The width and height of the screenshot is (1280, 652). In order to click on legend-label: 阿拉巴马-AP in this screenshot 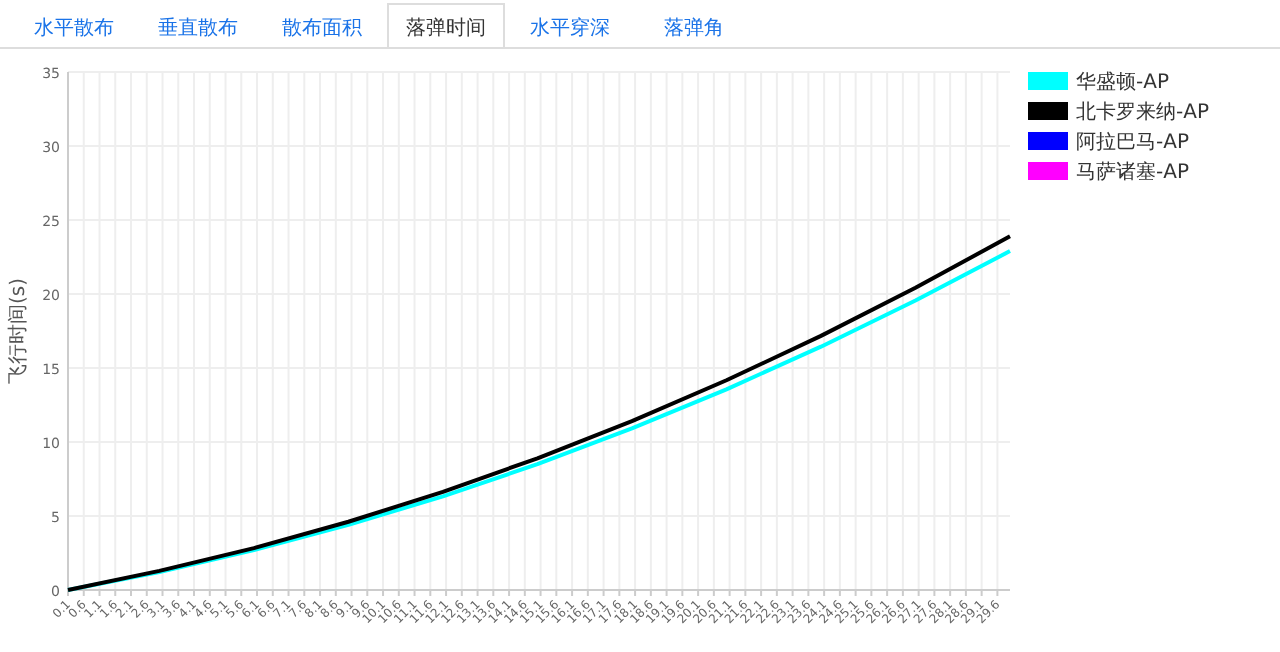, I will do `click(1132, 142)`.